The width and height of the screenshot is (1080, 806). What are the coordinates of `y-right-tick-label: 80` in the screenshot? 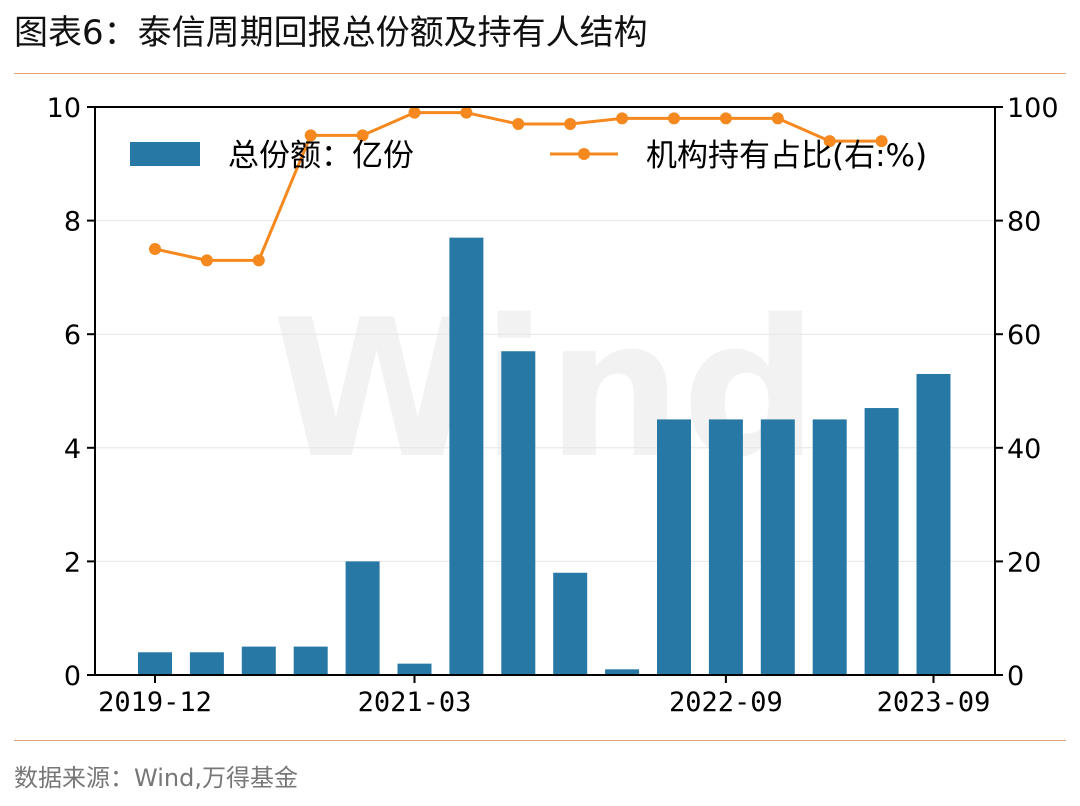 It's located at (1024, 222).